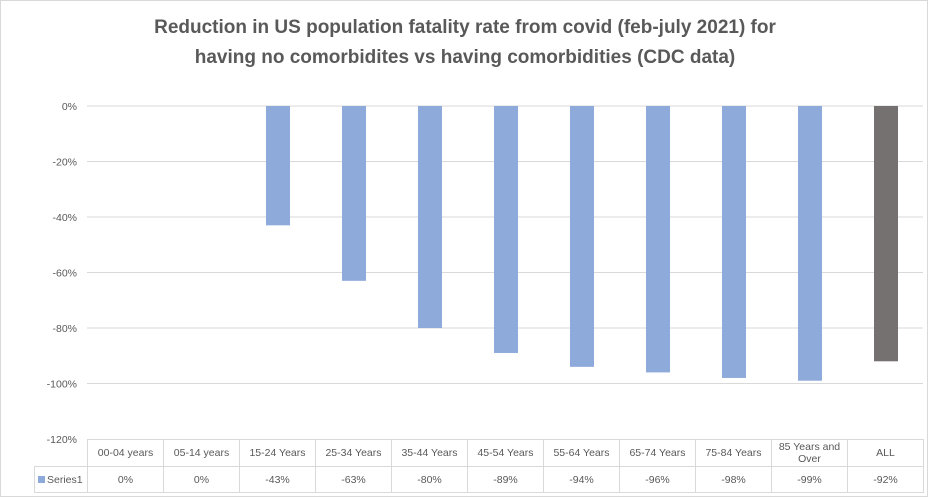 This screenshot has height=497, width=928. What do you see at coordinates (69, 107) in the screenshot?
I see `y-tick-label: 0%` at bounding box center [69, 107].